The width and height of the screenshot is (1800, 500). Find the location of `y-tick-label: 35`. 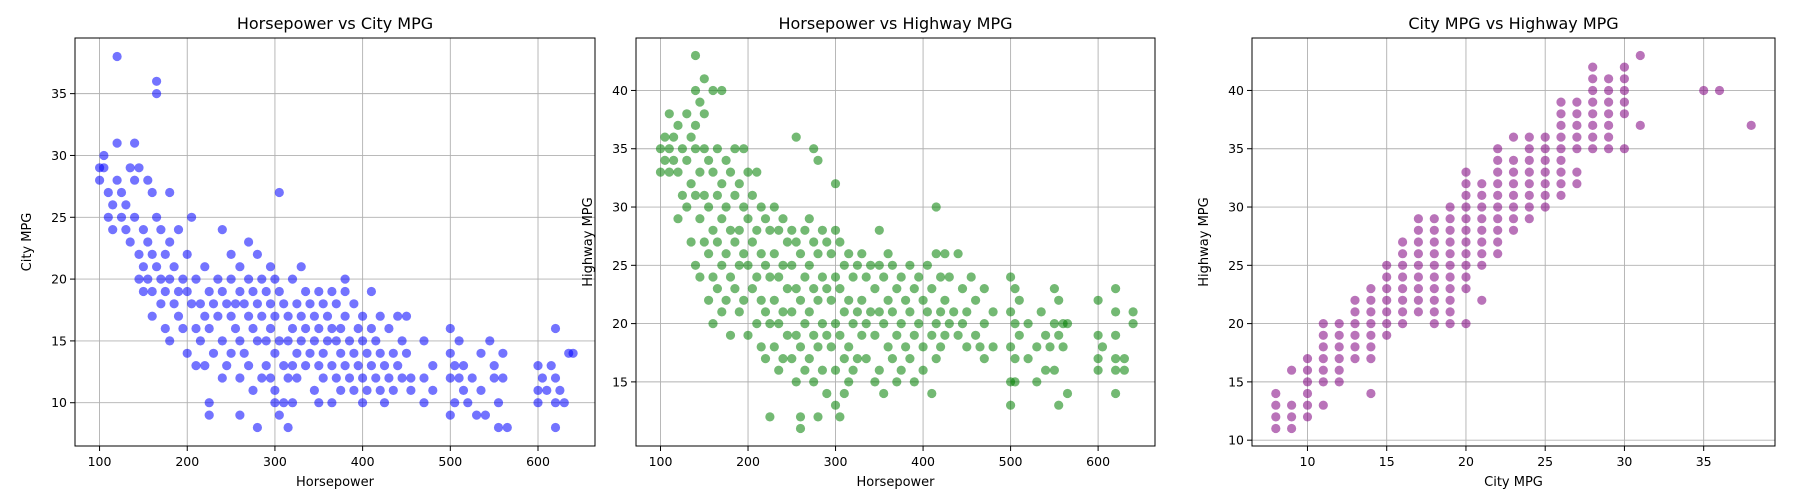

y-tick-label: 35 is located at coordinates (1236, 148).